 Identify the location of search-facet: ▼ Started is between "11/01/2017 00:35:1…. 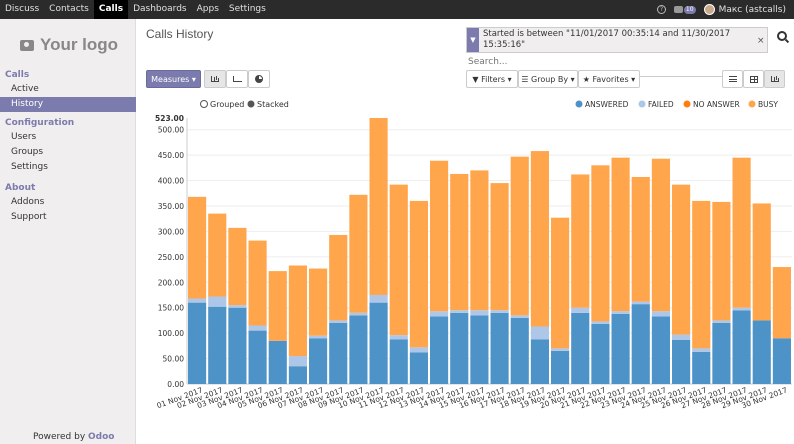
(617, 40).